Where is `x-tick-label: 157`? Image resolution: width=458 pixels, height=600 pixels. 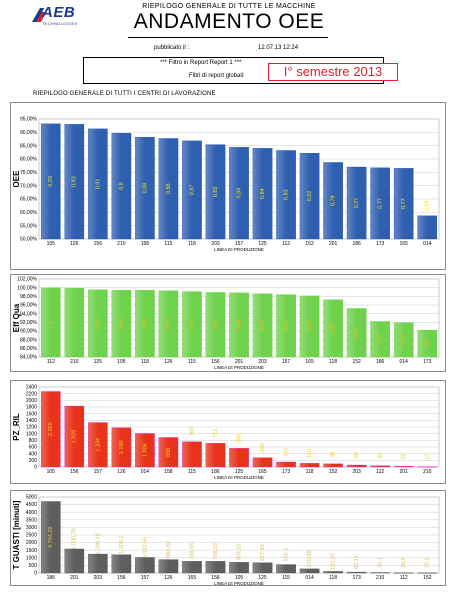
x-tick-label: 157 is located at coordinates (145, 578).